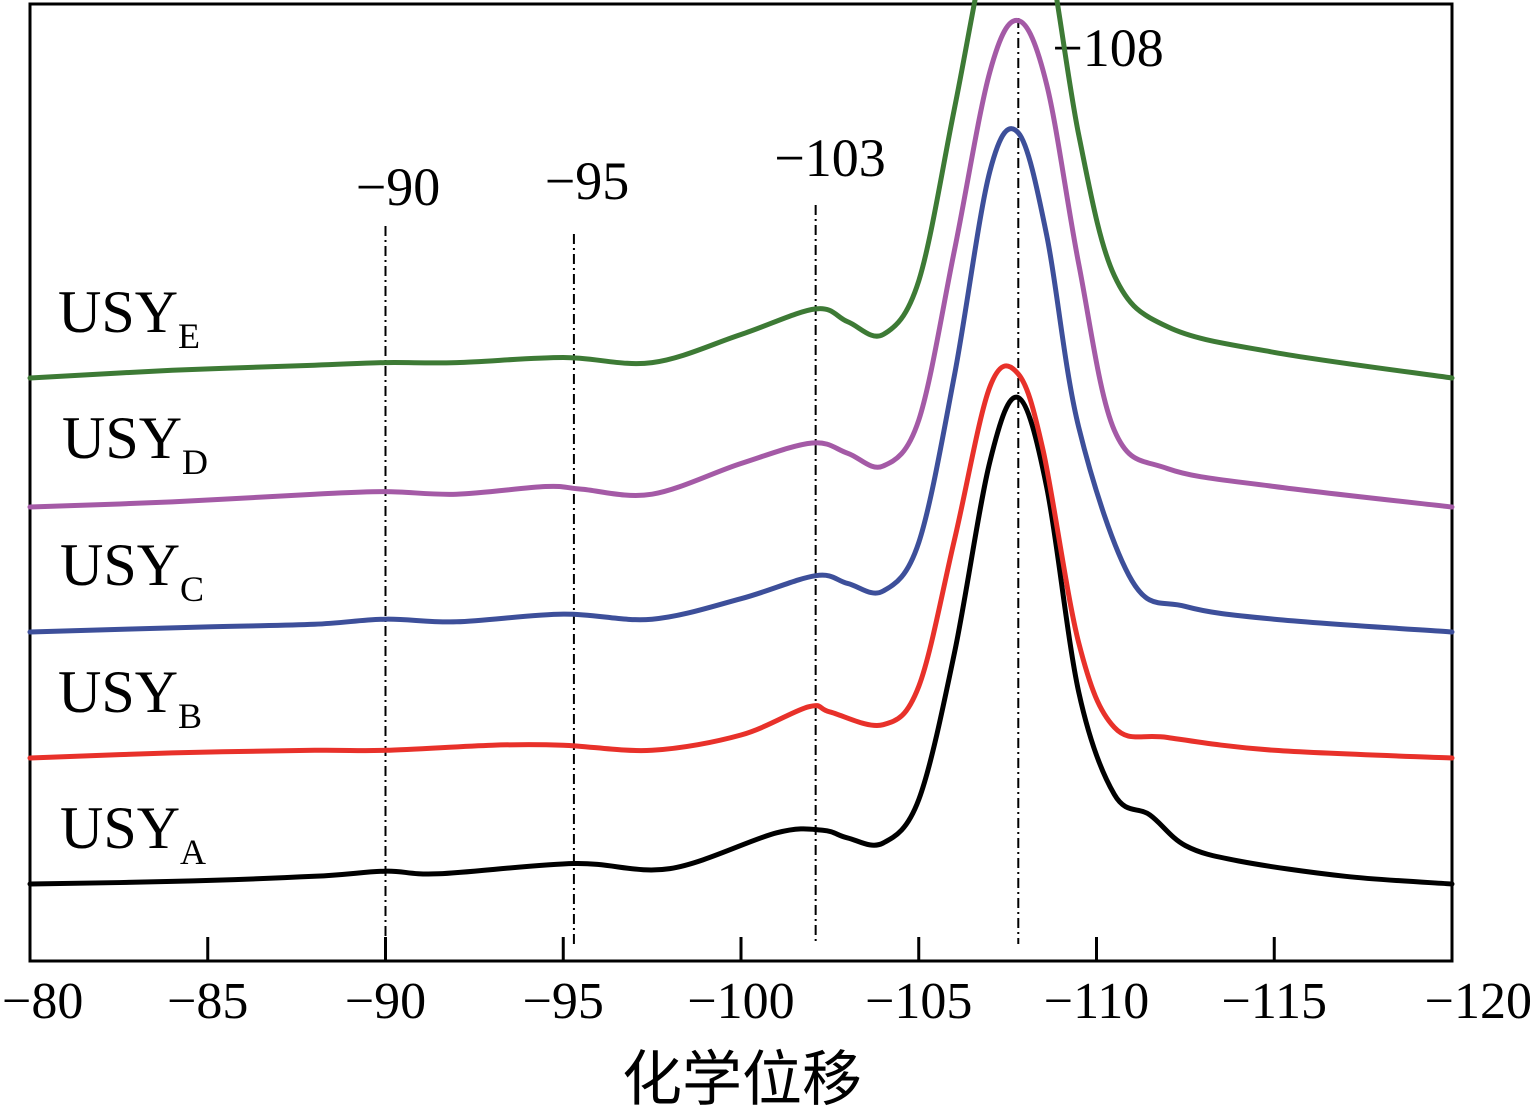  Describe the element at coordinates (207, 1001) in the screenshot. I see `x-tick-label: −85` at that location.